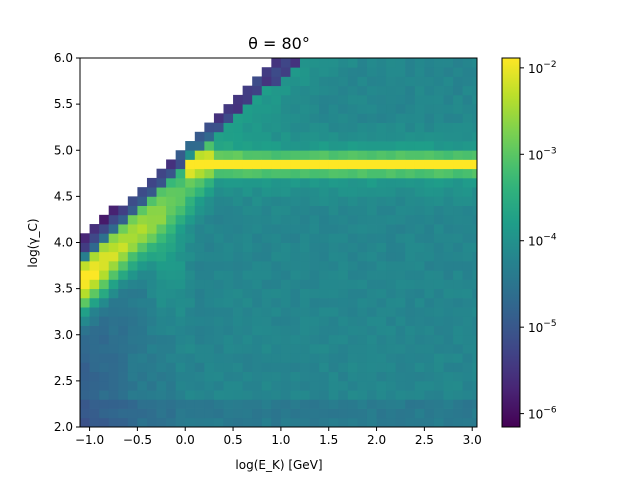  Describe the element at coordinates (542, 68) in the screenshot. I see `colorbar-tick-label: 10−2` at that location.